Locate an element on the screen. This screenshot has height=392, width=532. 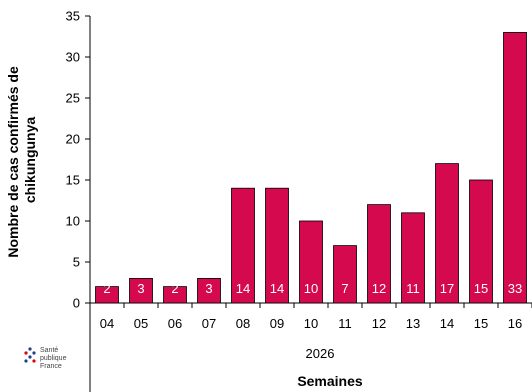
x-tick-label: 07 is located at coordinates (209, 323).